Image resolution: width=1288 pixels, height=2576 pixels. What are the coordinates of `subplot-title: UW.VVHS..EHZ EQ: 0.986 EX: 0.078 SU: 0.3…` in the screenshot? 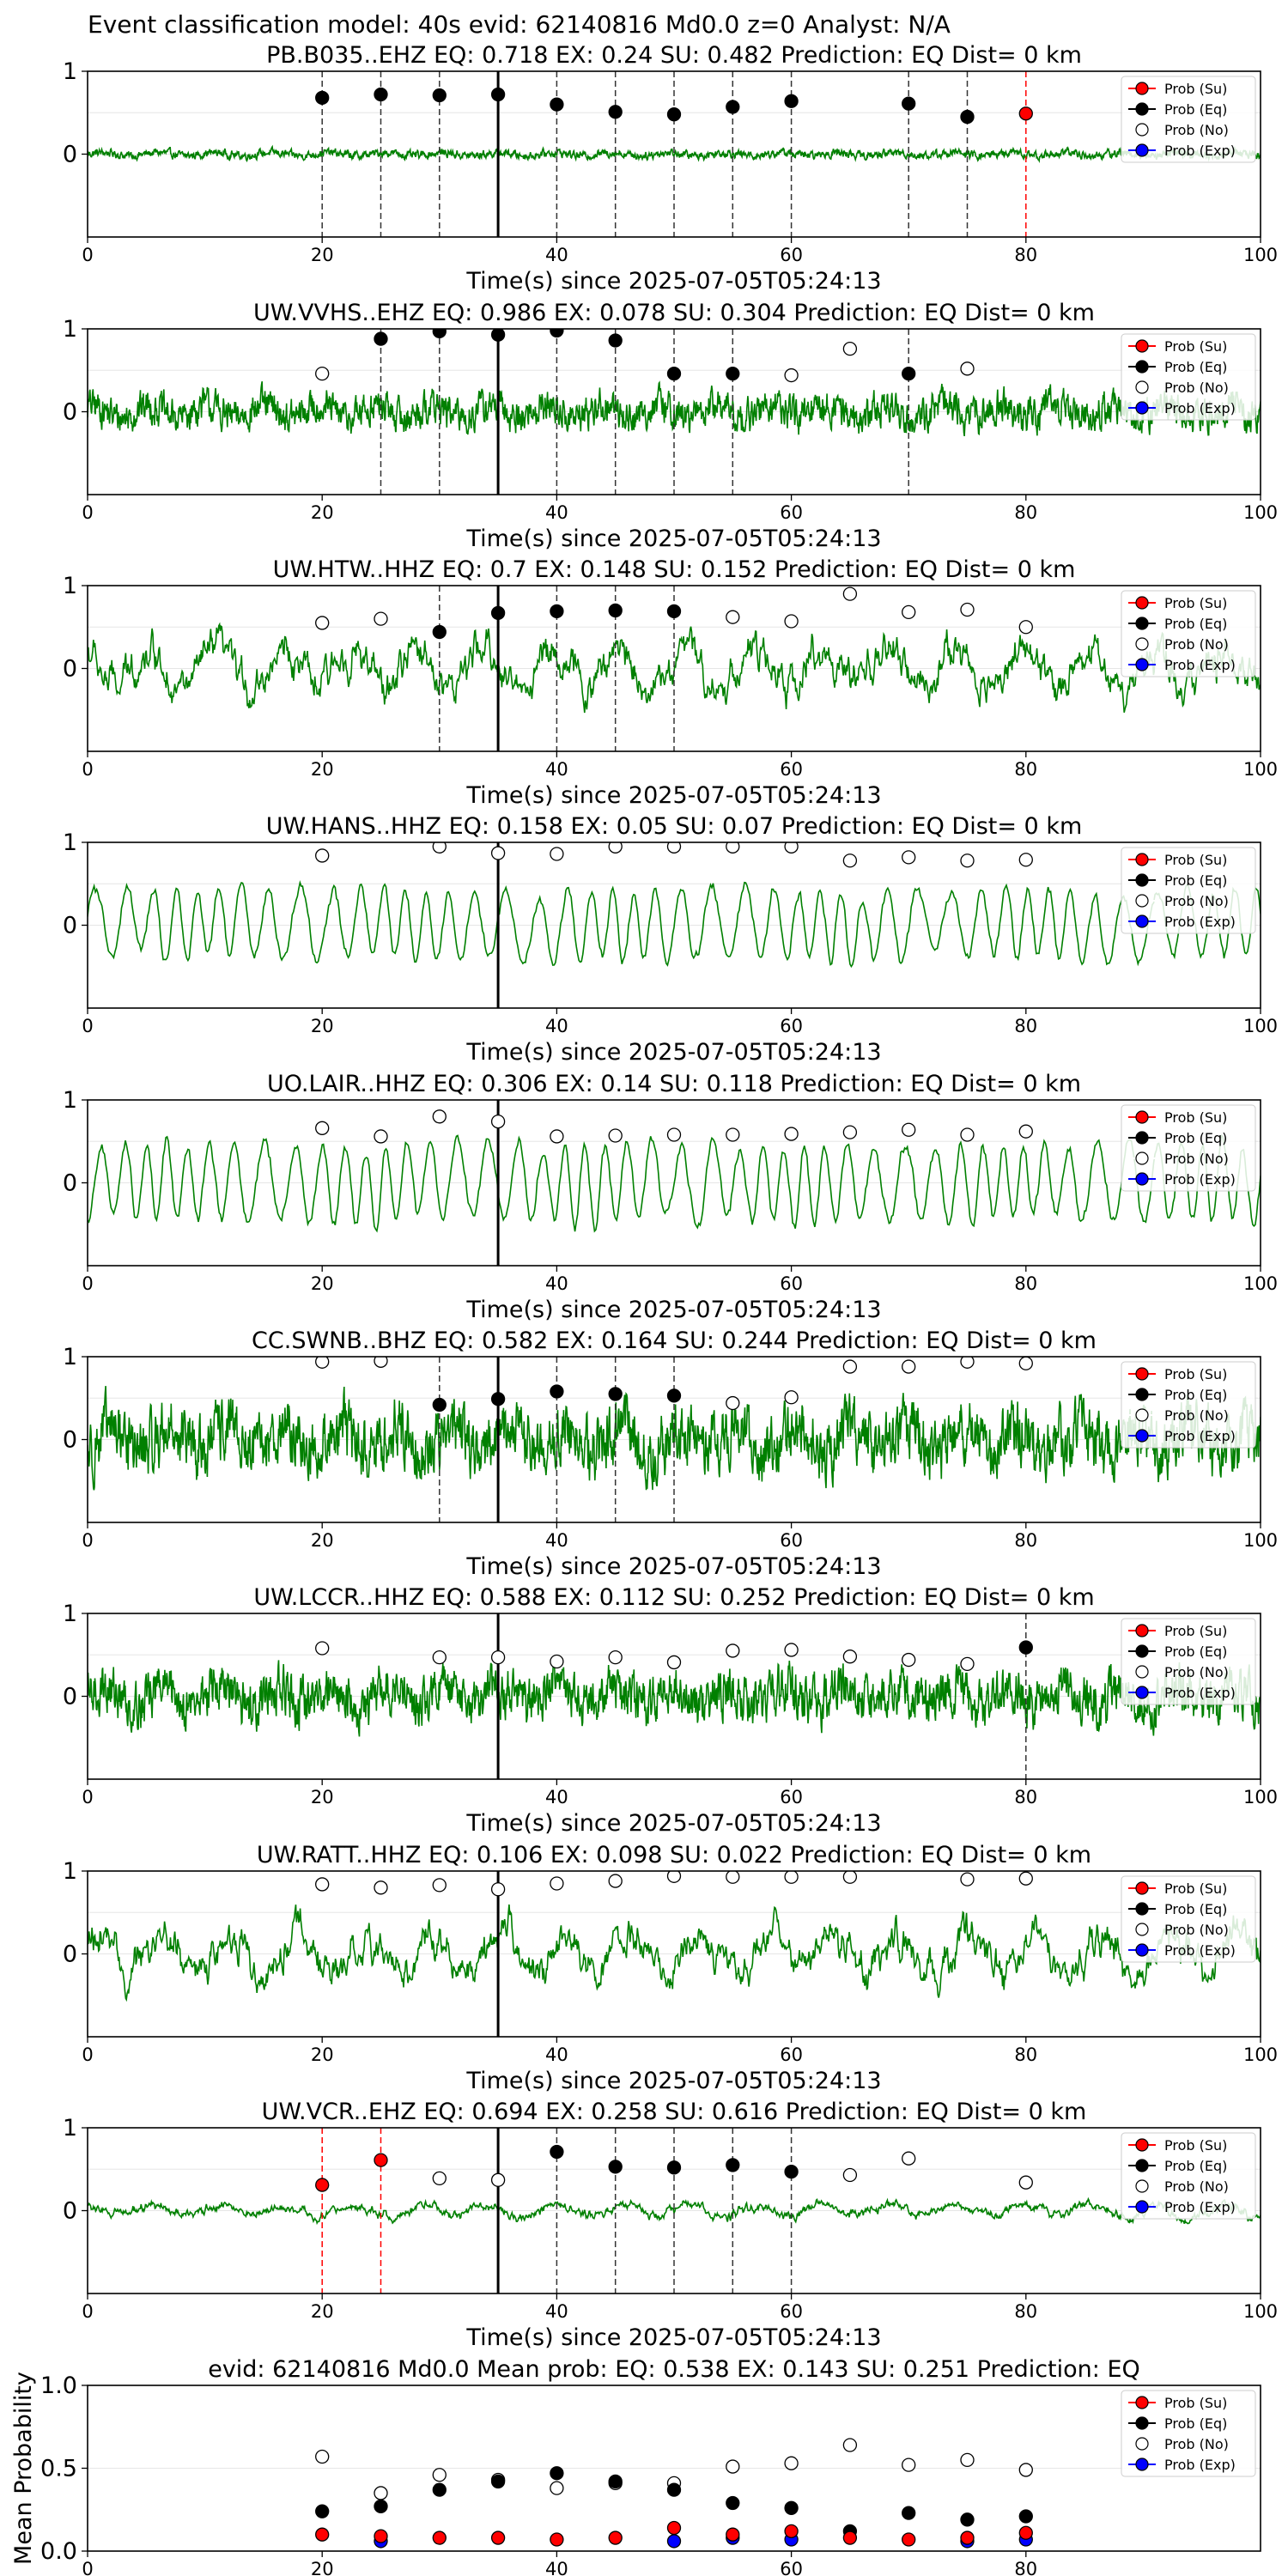 It's located at (674, 313).